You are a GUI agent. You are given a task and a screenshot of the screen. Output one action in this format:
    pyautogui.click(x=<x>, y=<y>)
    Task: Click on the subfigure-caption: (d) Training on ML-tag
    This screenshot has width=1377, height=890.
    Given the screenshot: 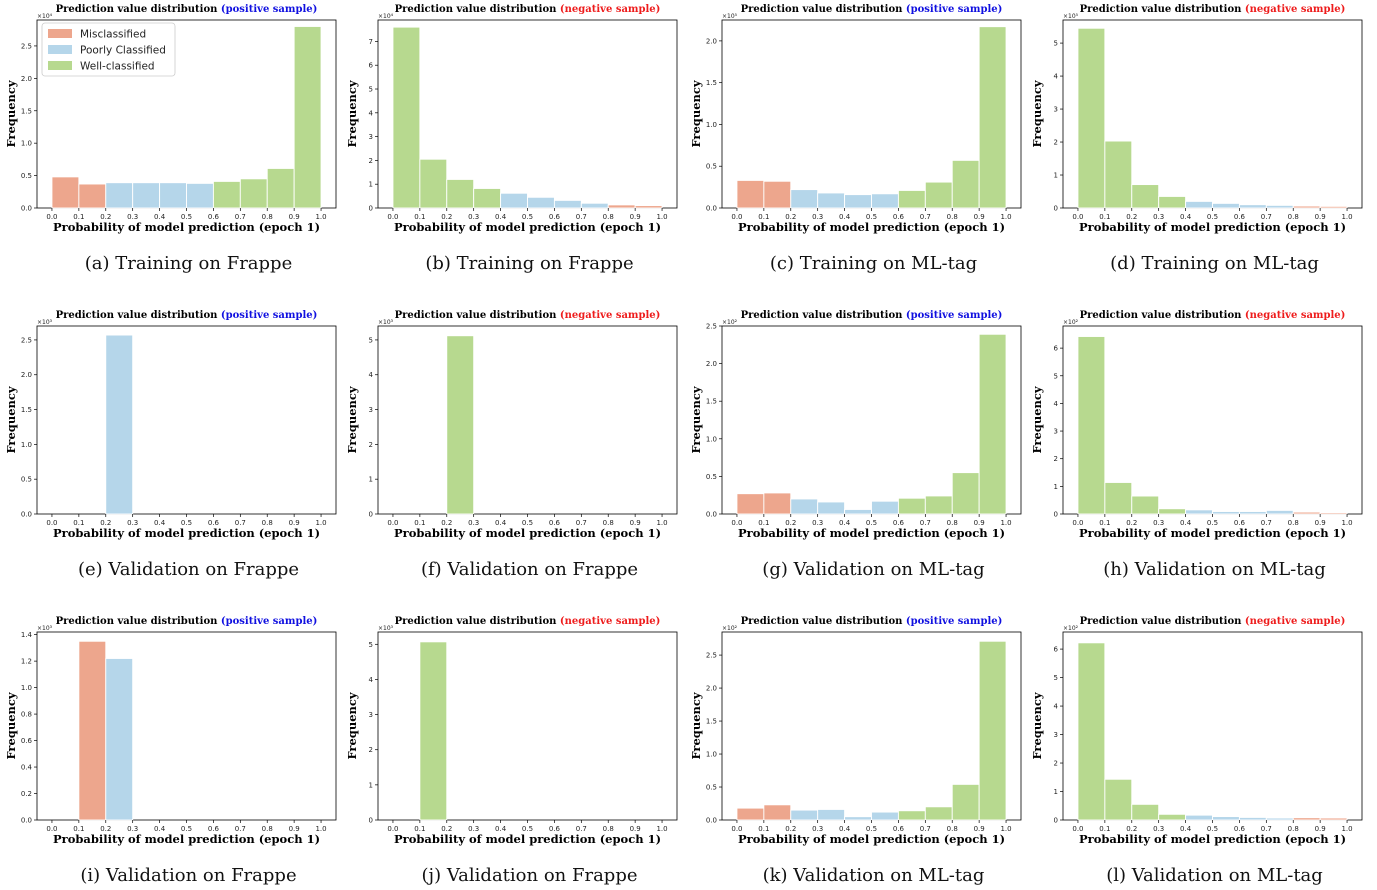 What is the action you would take?
    pyautogui.click(x=1214, y=263)
    